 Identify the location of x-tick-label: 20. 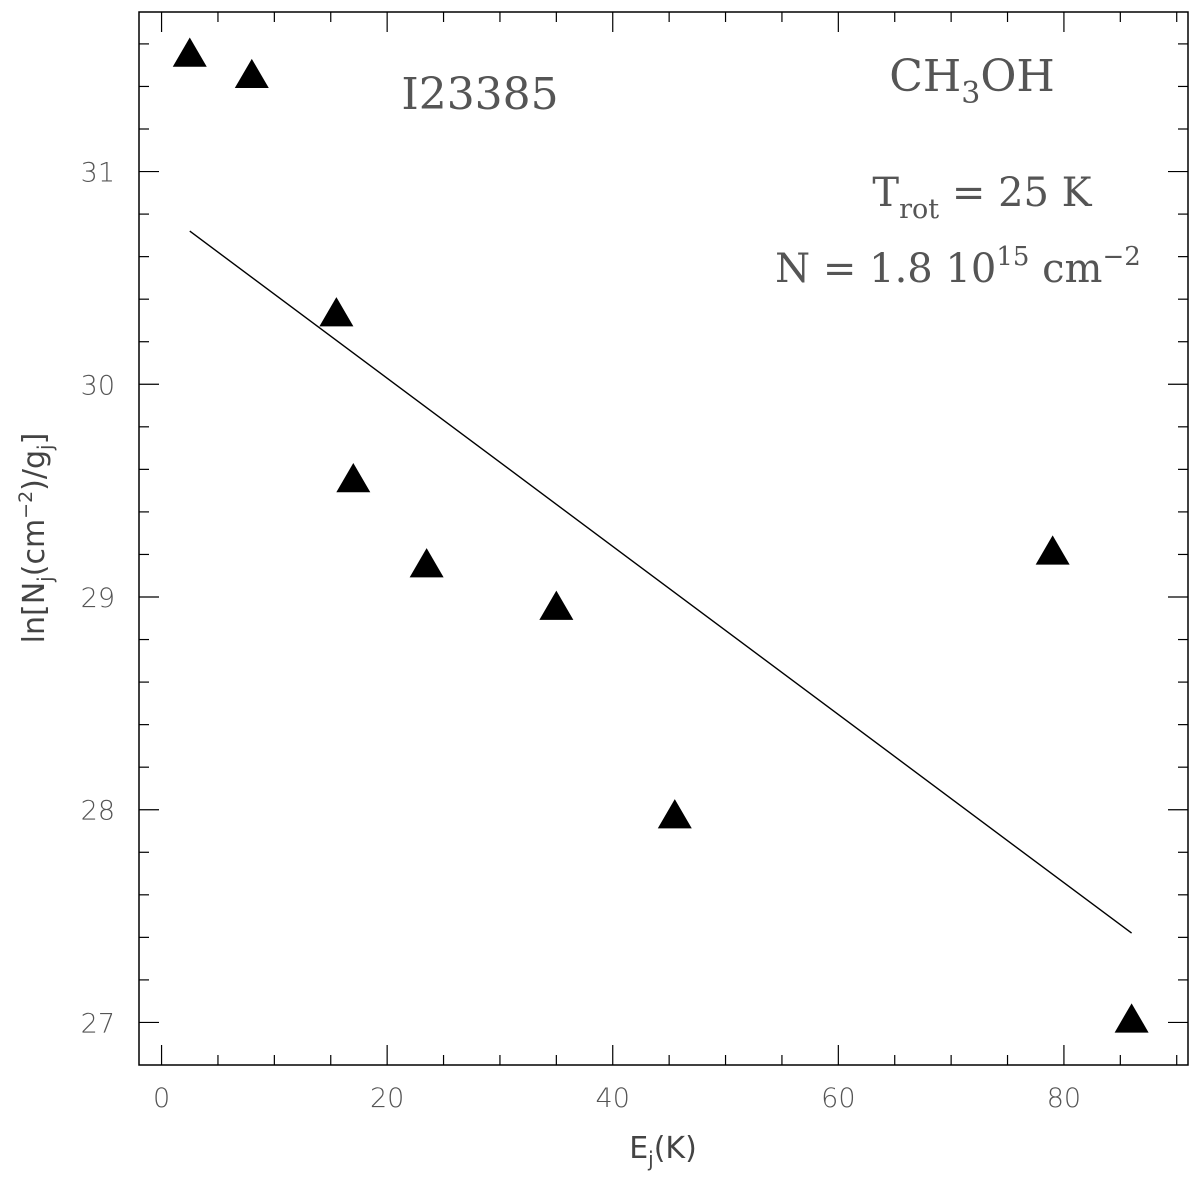
(387, 1098).